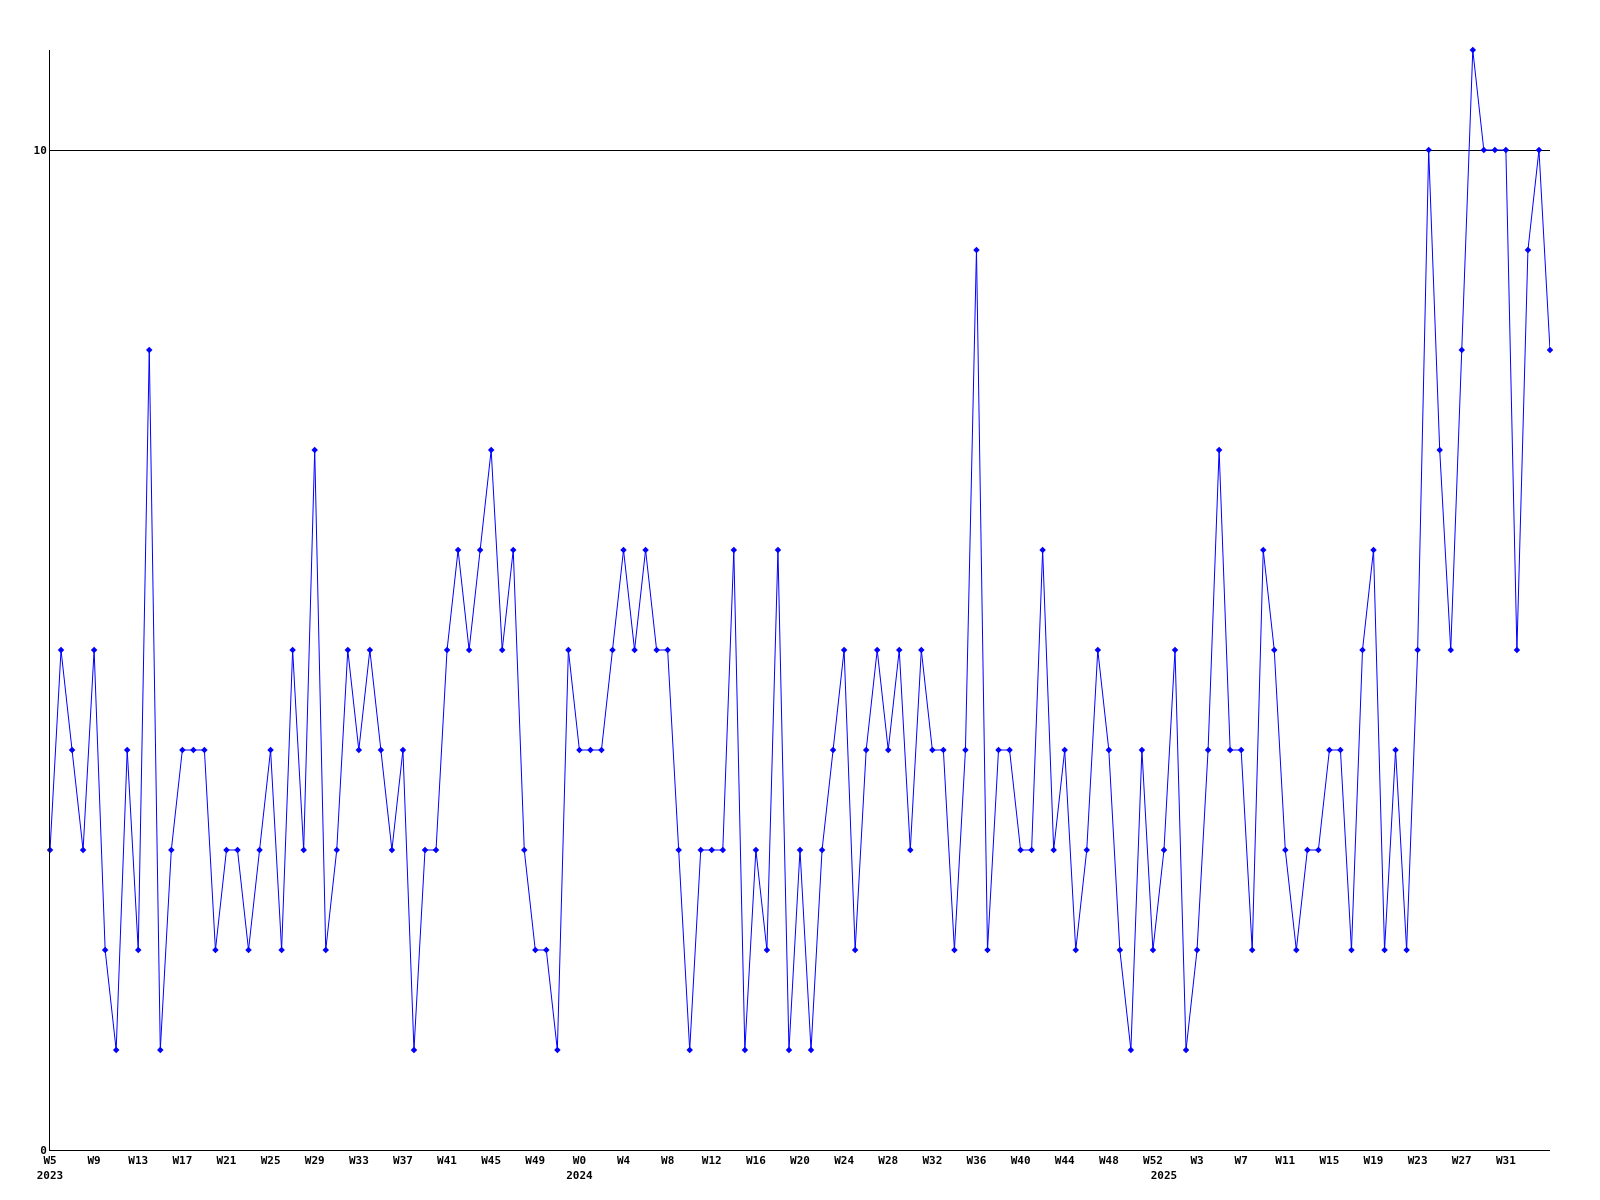  I want to click on x-tick-label: W31, so click(1506, 1161).